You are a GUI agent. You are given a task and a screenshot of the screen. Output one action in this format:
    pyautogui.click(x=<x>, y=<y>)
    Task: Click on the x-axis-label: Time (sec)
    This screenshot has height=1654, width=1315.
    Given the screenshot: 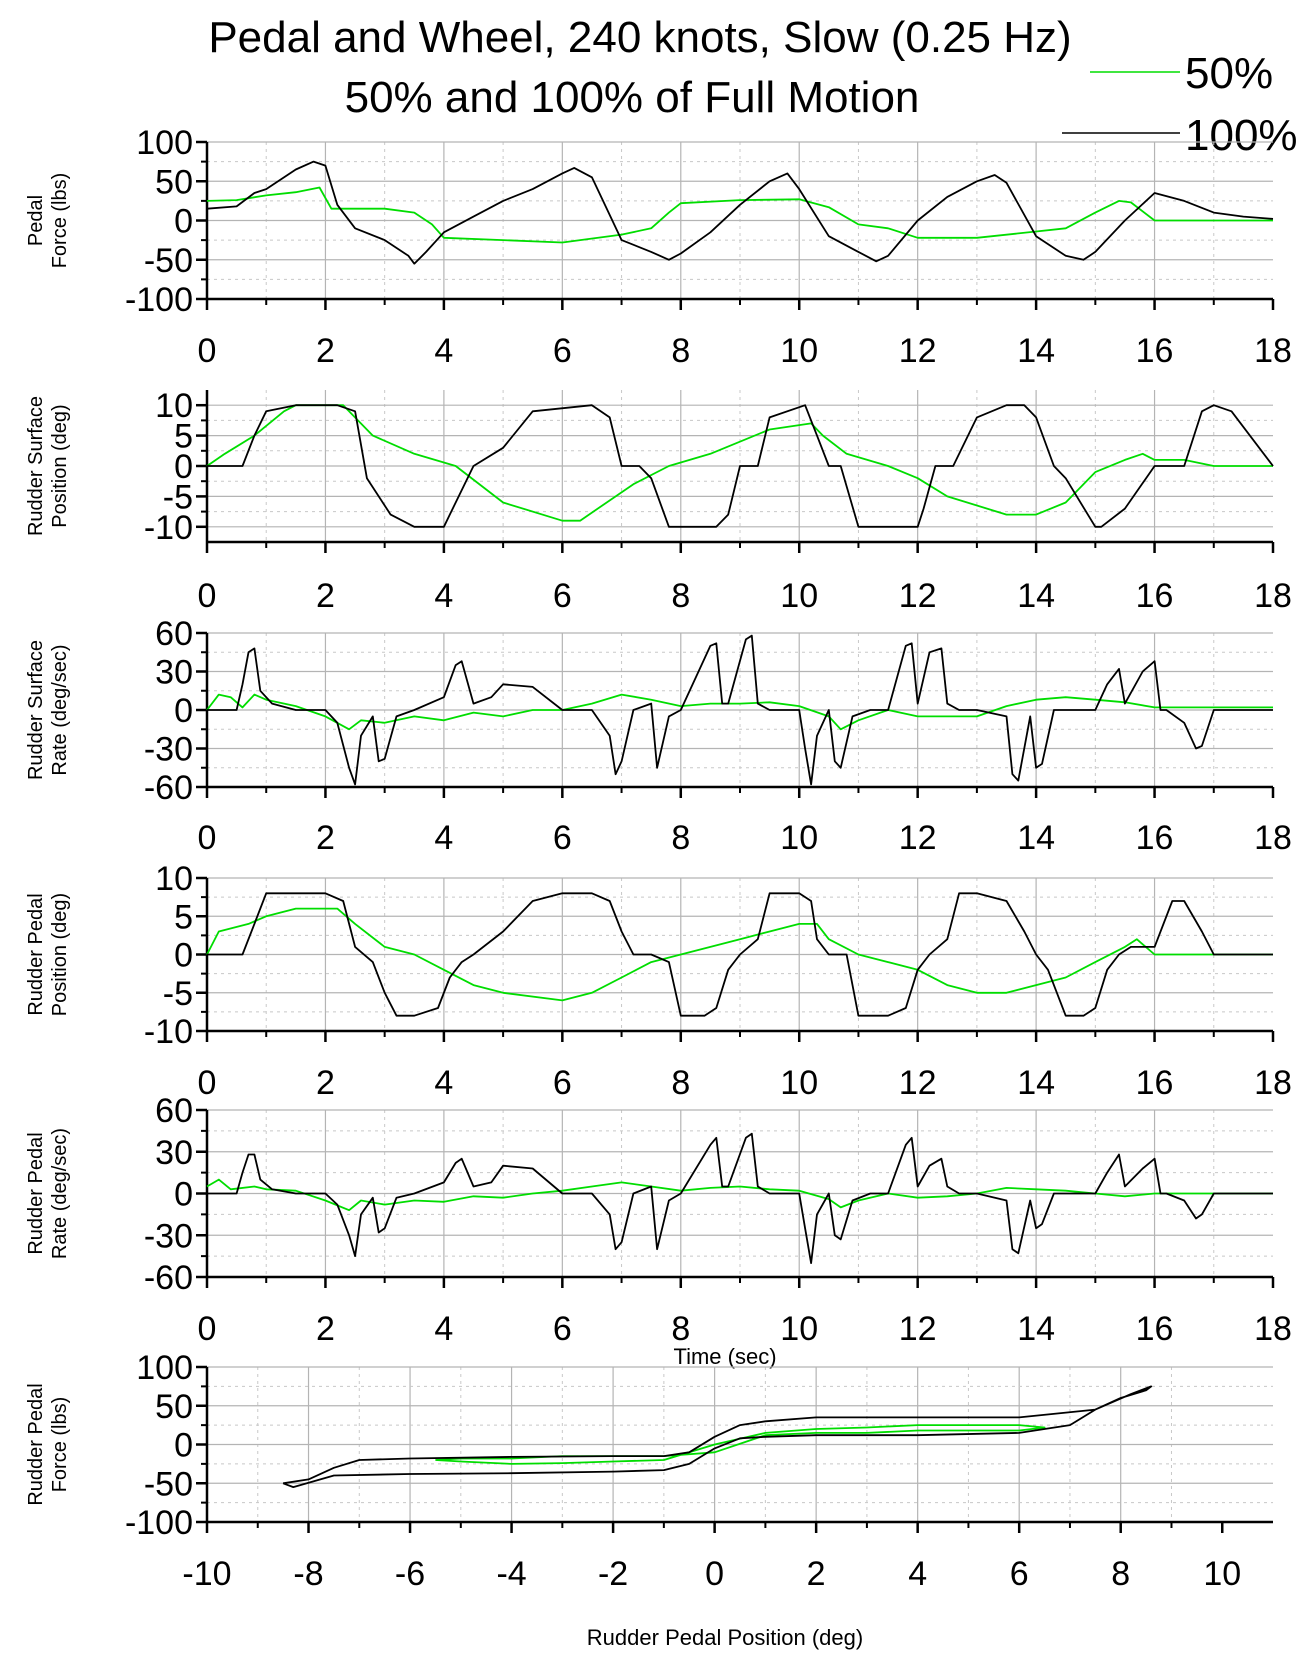 What is the action you would take?
    pyautogui.click(x=724, y=1356)
    